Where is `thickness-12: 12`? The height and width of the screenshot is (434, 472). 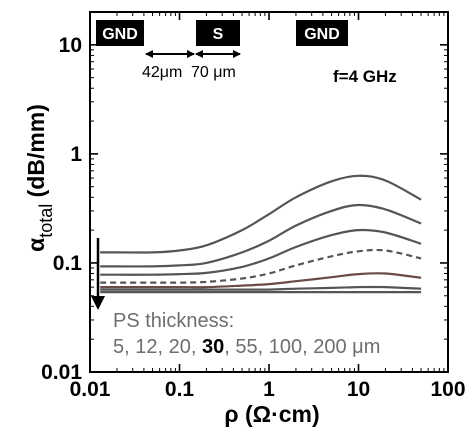 thickness-12: 12 is located at coordinates (146, 347).